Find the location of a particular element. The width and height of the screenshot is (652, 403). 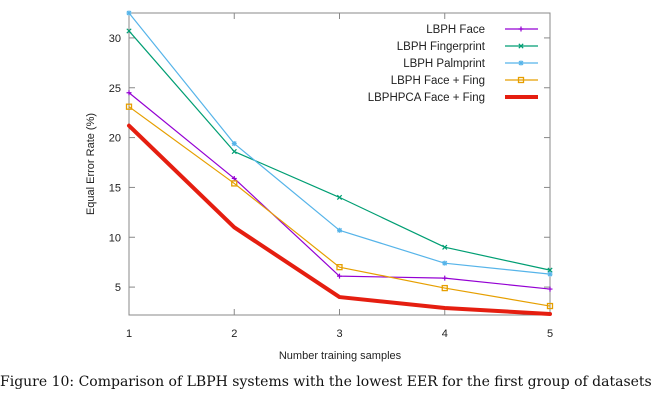

legend-label: LBPHPCA Face + Fing is located at coordinates (426, 98).